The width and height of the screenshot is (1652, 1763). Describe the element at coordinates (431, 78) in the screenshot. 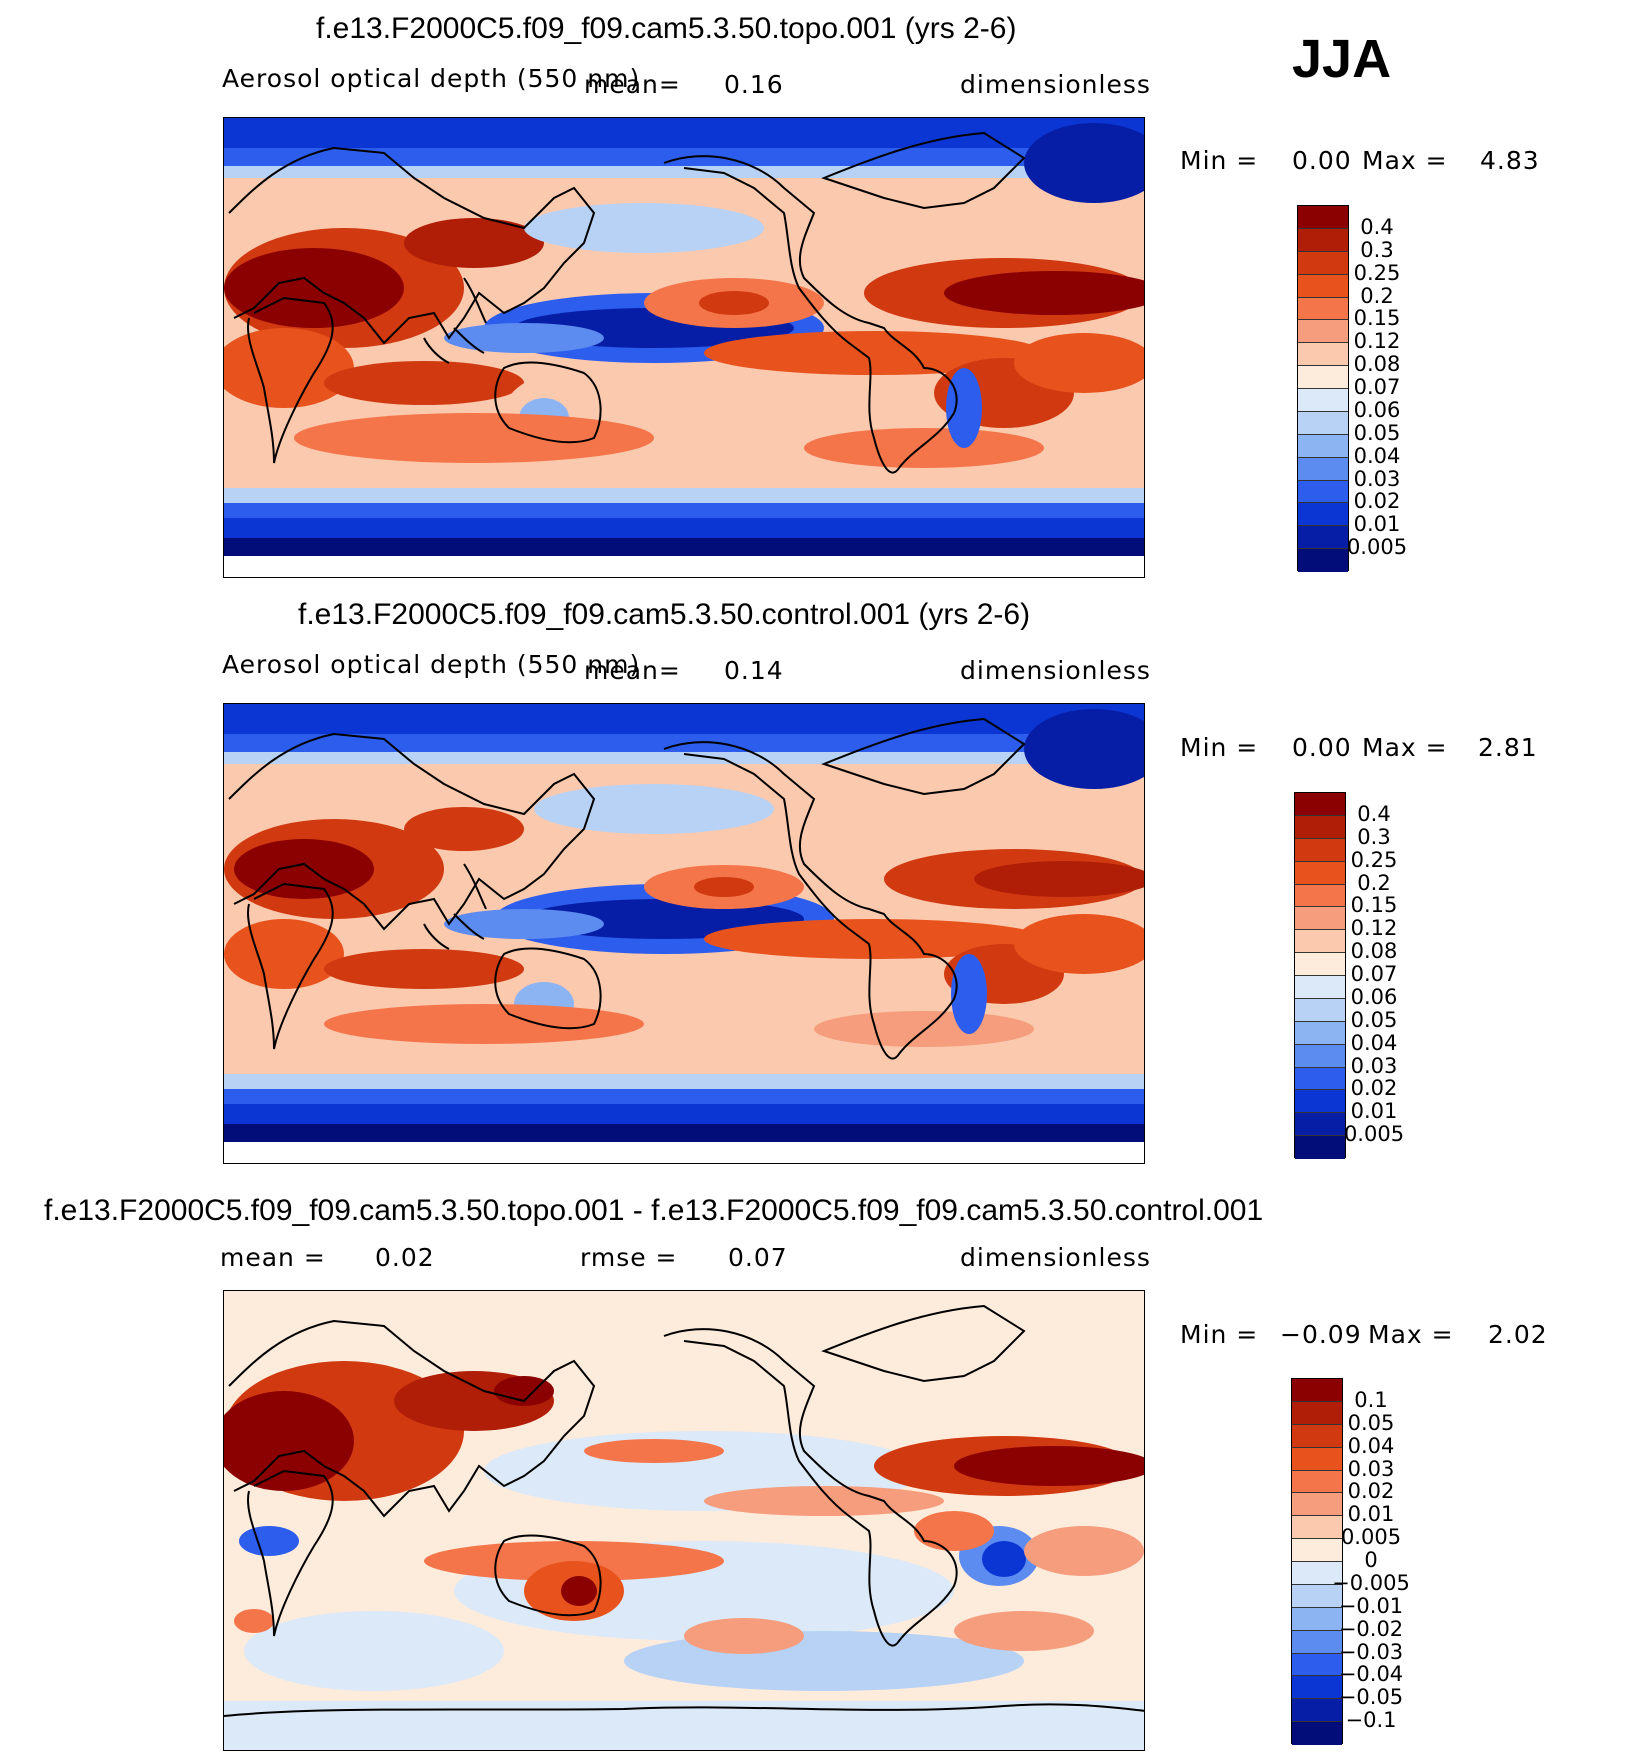

I see `panel-1-variable: Aerosol optical depth (550 nm)` at that location.